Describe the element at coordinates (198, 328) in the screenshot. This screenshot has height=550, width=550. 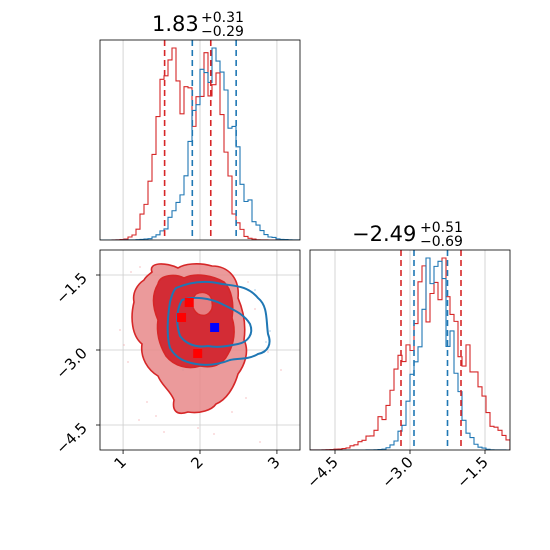
I see `contour-markers` at that location.